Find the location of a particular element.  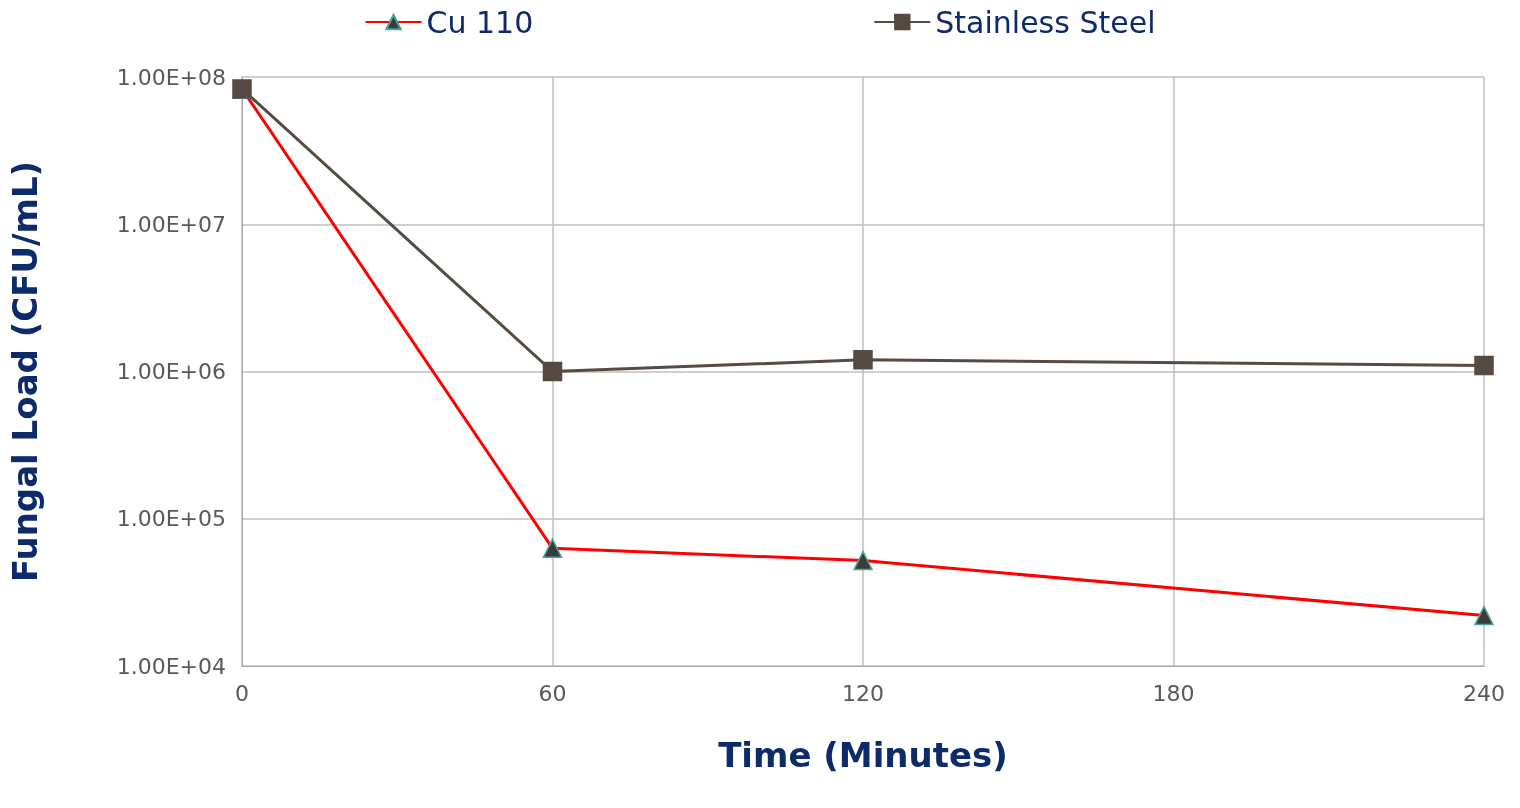

y-tick-label: 1.00E+08 is located at coordinates (171, 77).